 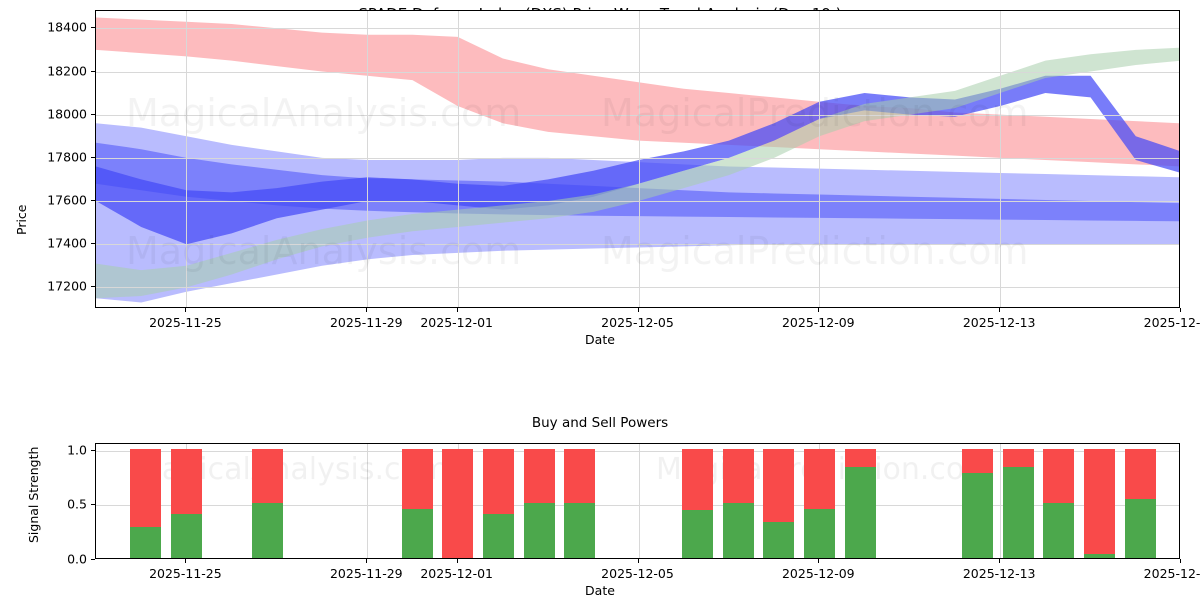 What do you see at coordinates (33, 494) in the screenshot?
I see `power-y-axis-label: Signal Strength` at bounding box center [33, 494].